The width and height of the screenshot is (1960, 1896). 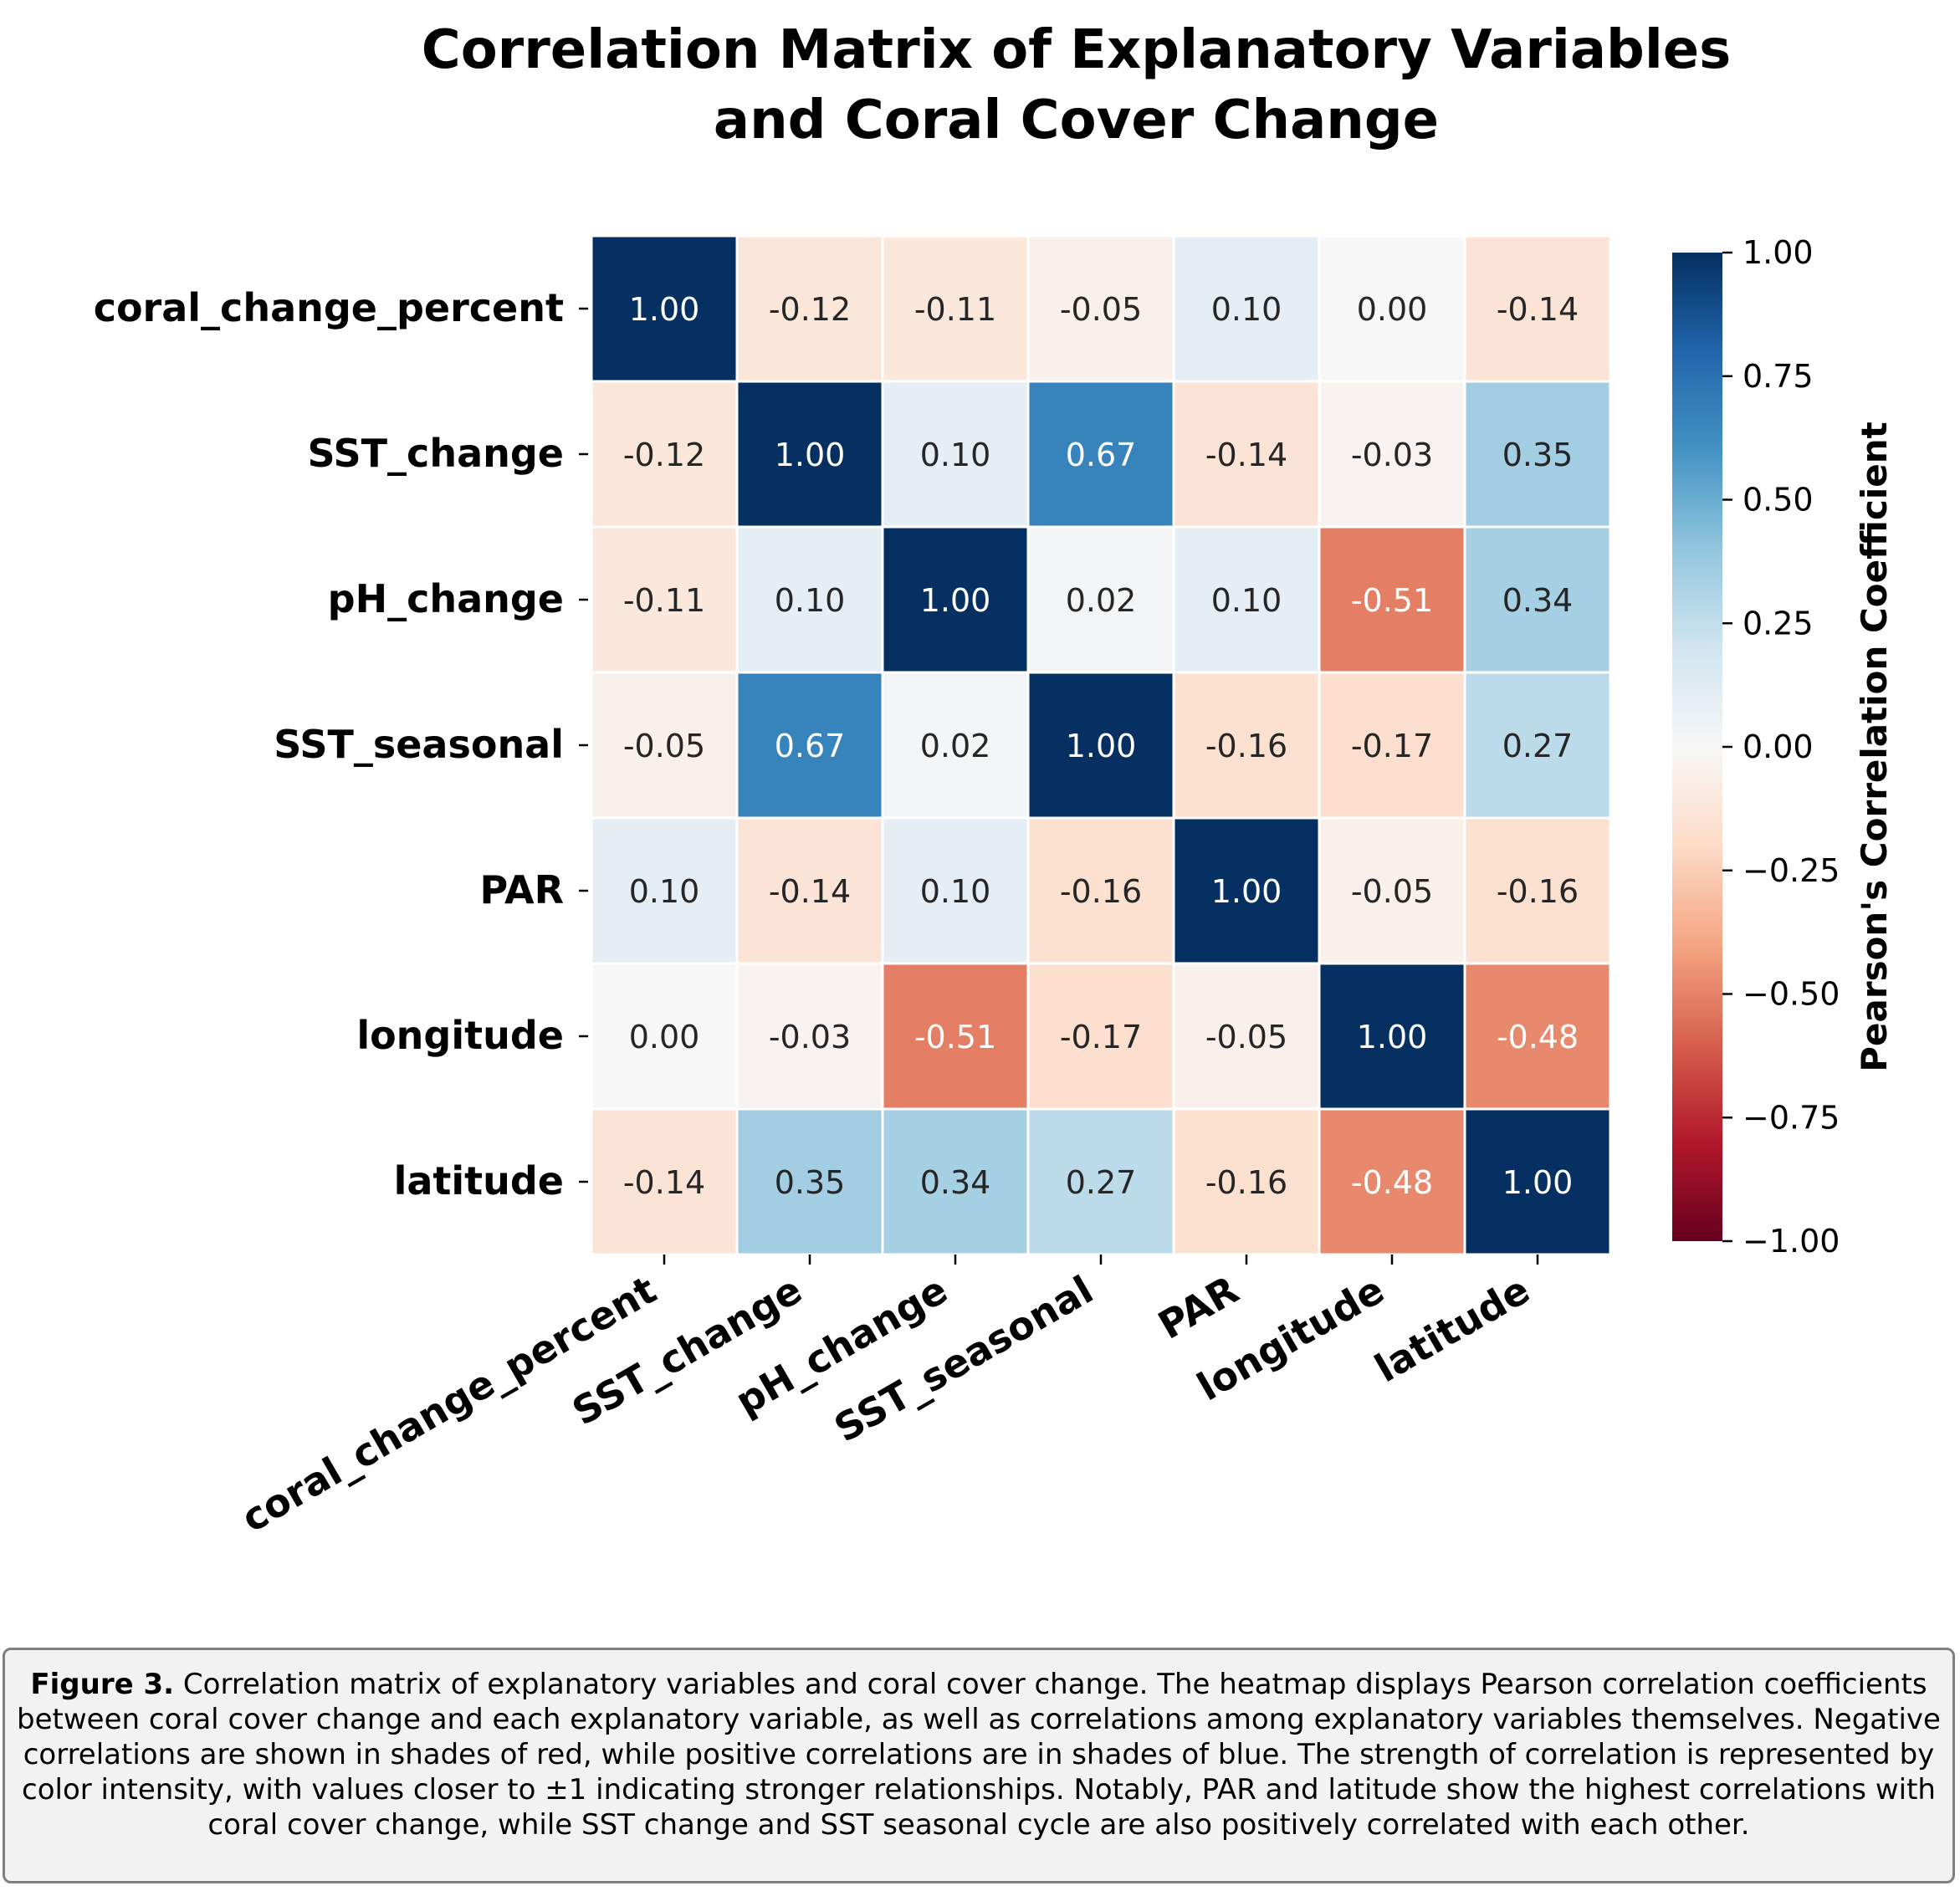 What do you see at coordinates (1779, 746) in the screenshot?
I see `colorbar-tick-label: 0.00` at bounding box center [1779, 746].